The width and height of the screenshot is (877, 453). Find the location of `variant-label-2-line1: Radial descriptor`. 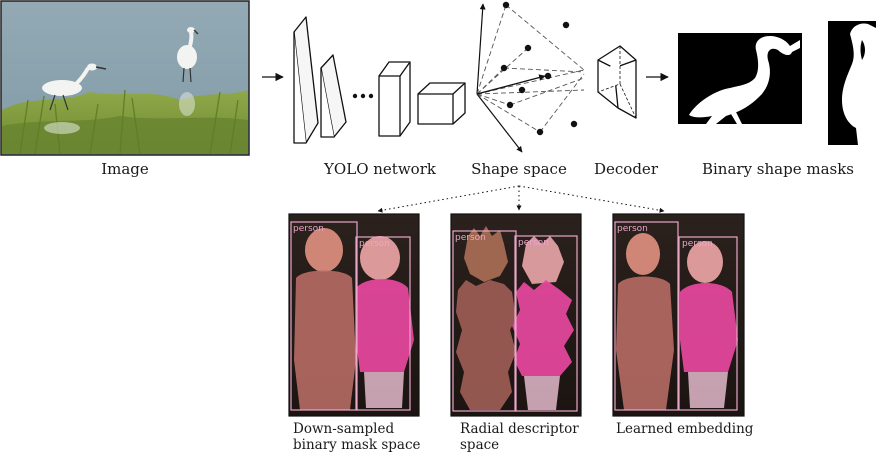

variant-label-2-line1: Radial descriptor is located at coordinates (519, 429).